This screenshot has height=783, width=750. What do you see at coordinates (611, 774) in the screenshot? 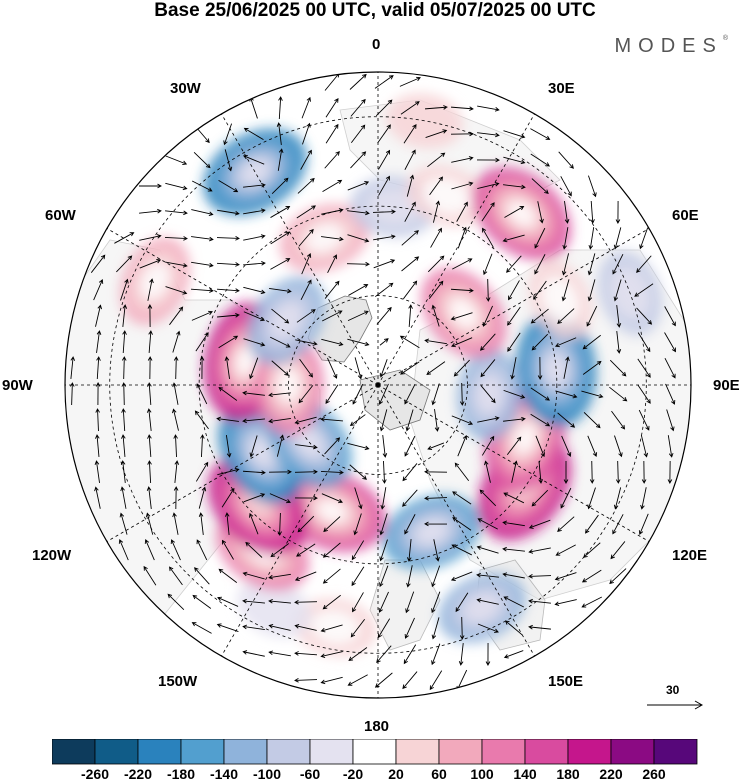
I see `colorbar-tick-label: 220` at bounding box center [611, 774].